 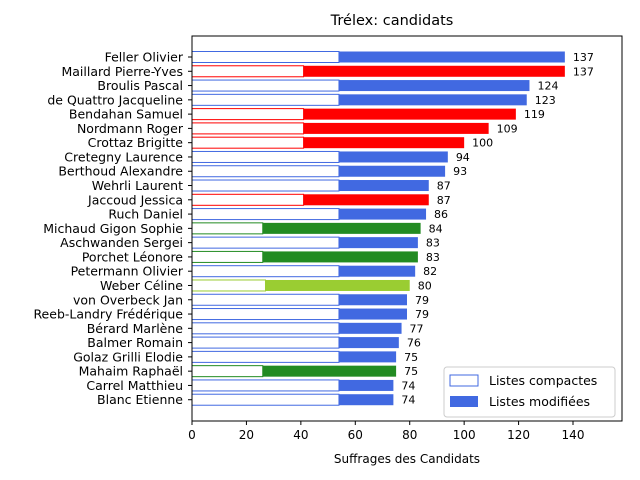 I want to click on bar-row: 87 Jaccoud Jessica, so click(x=269, y=199).